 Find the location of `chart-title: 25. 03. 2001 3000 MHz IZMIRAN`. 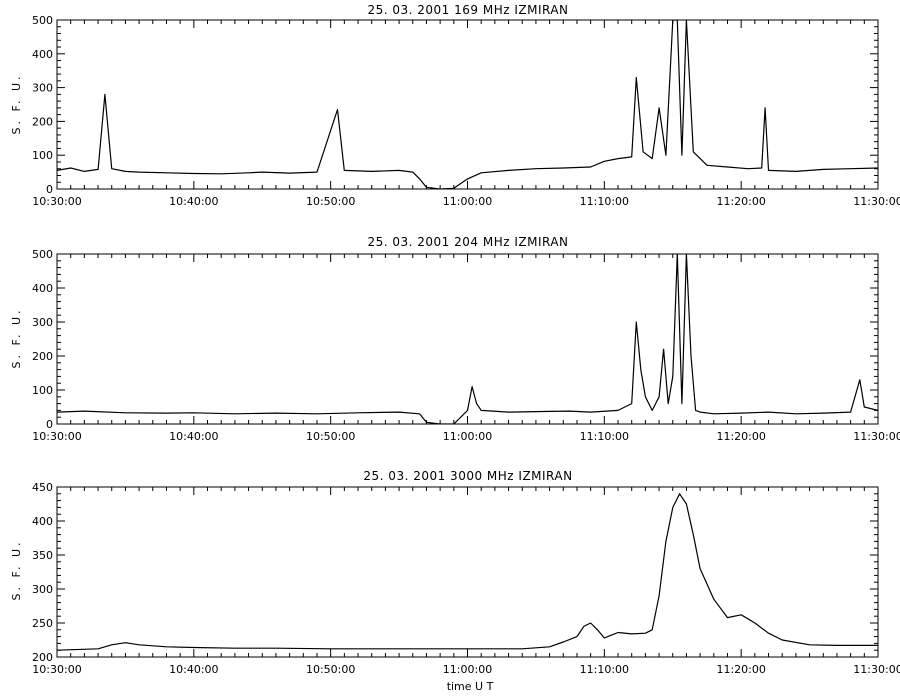

chart-title: 25. 03. 2001 3000 MHz IZMIRAN is located at coordinates (467, 476).